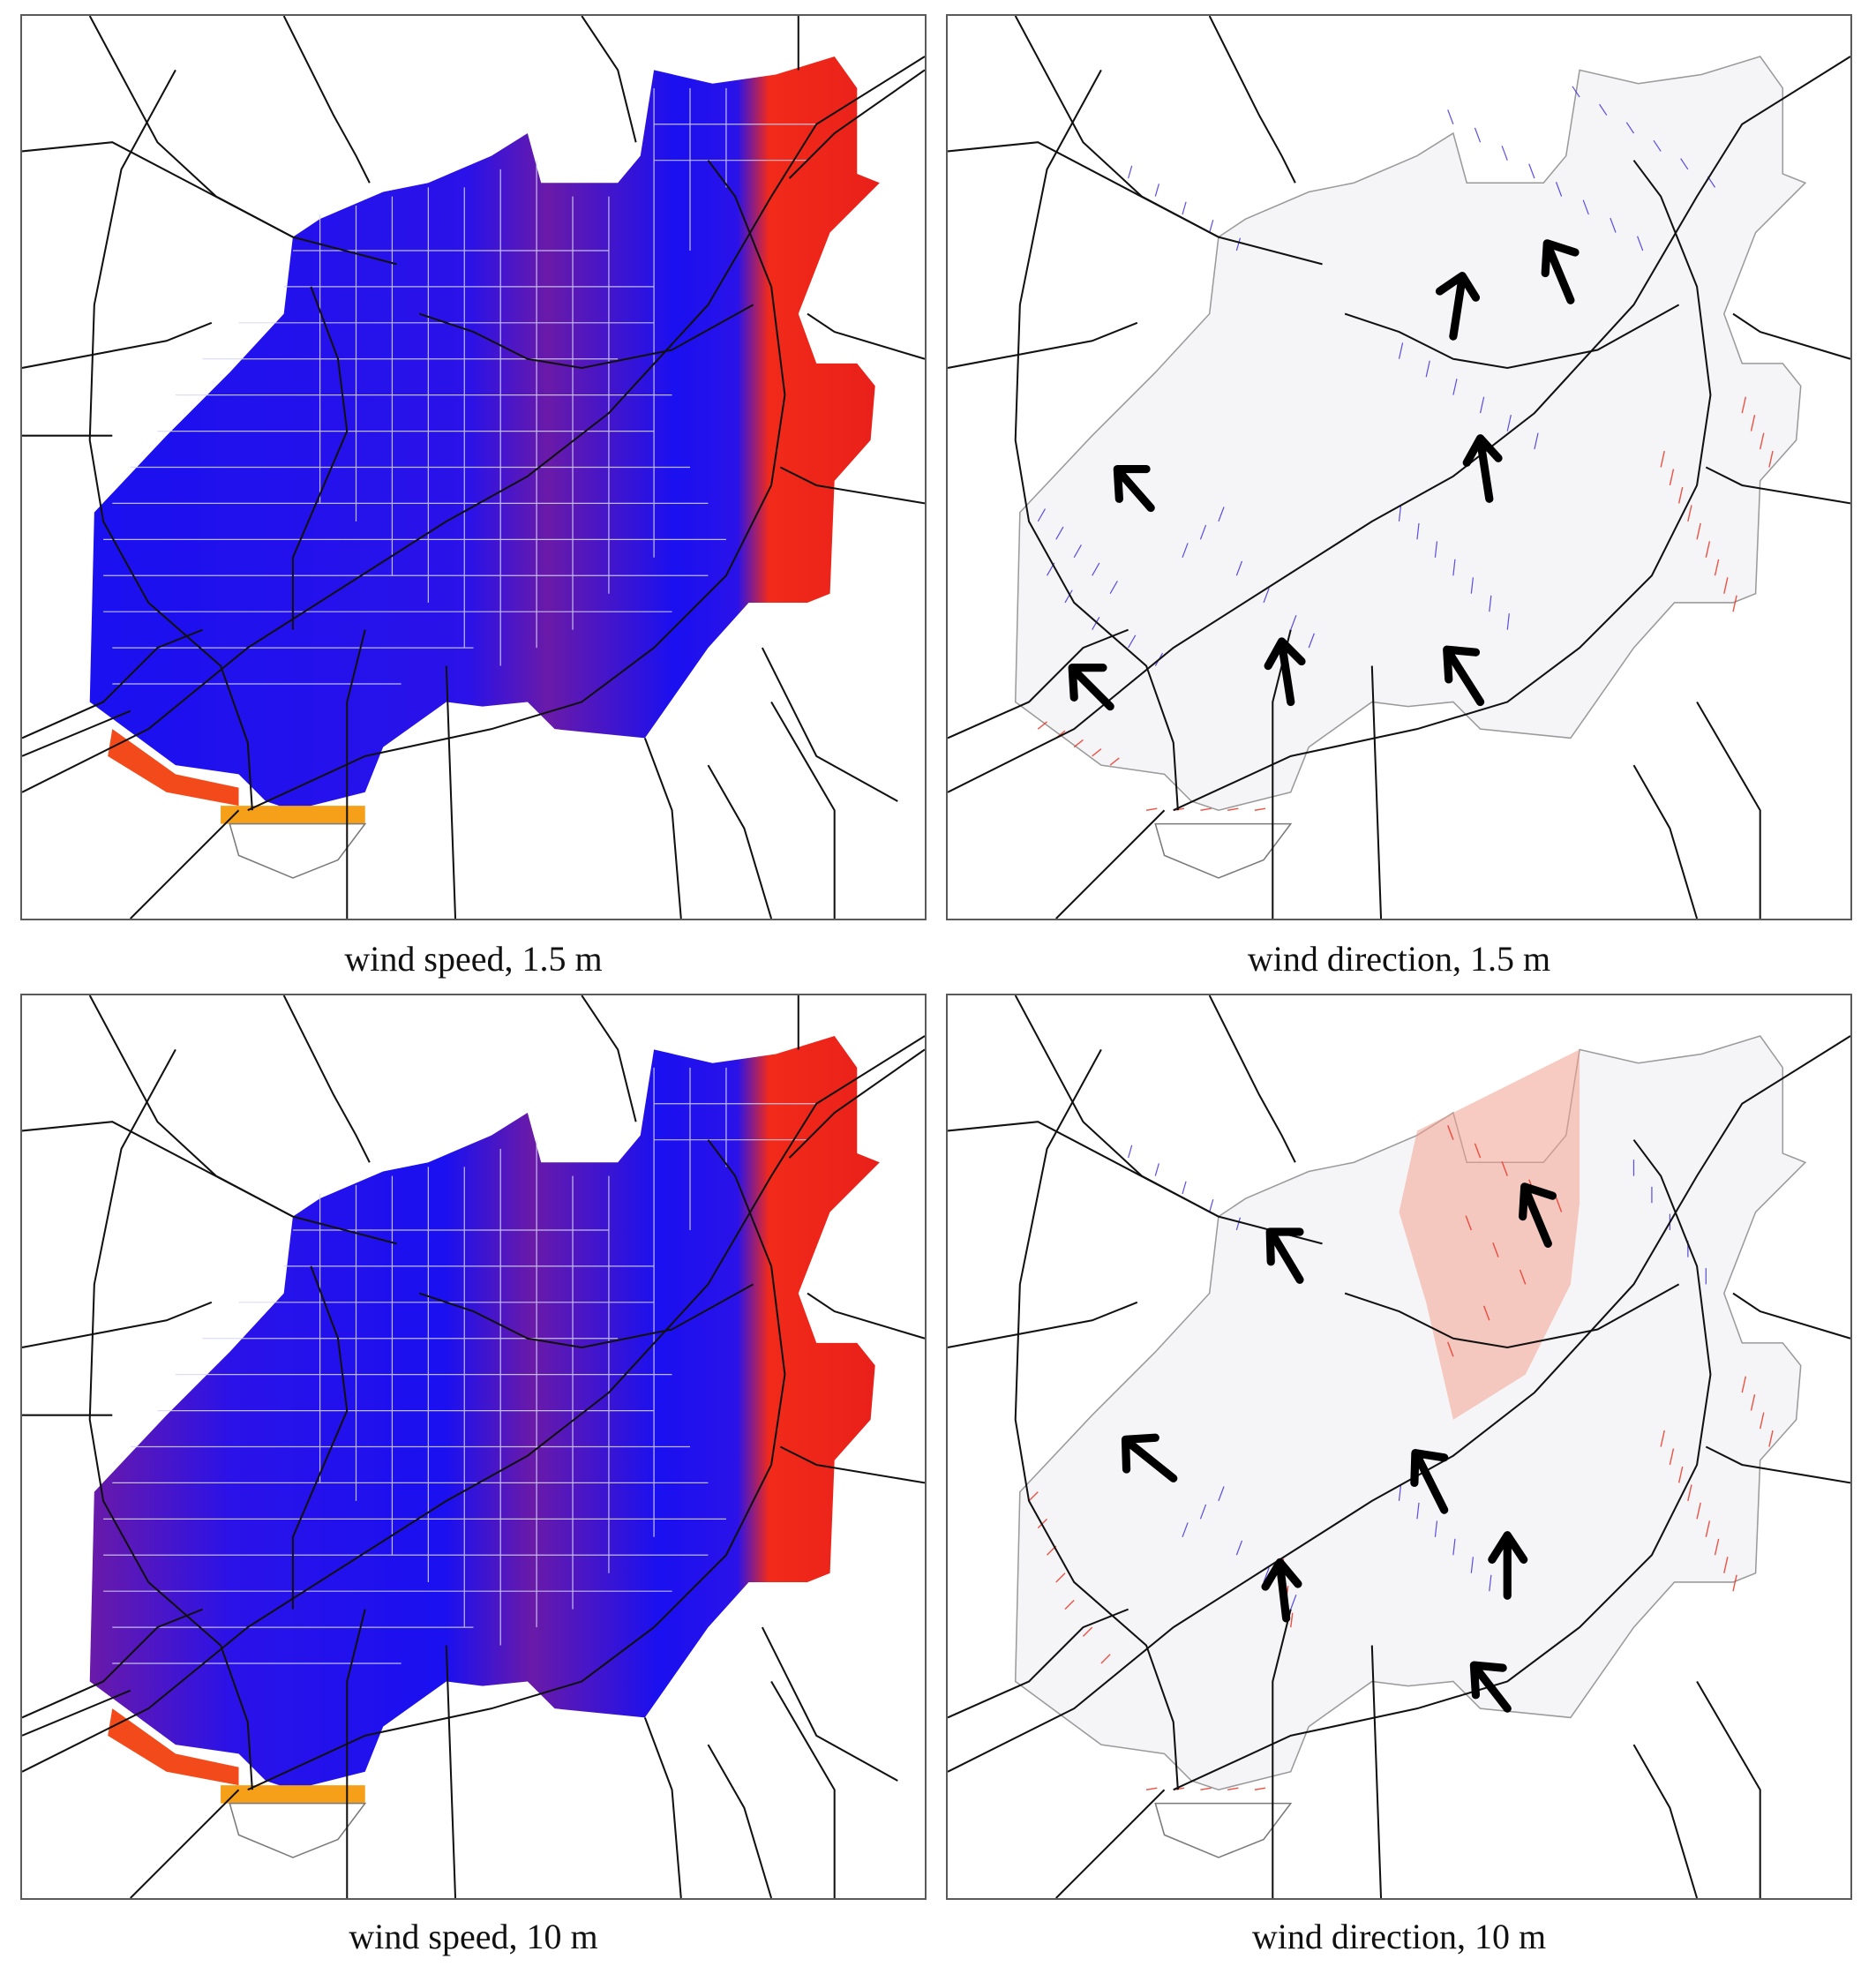 The height and width of the screenshot is (1974, 1876). I want to click on wind-vector-field-red, so click(1405, 603).